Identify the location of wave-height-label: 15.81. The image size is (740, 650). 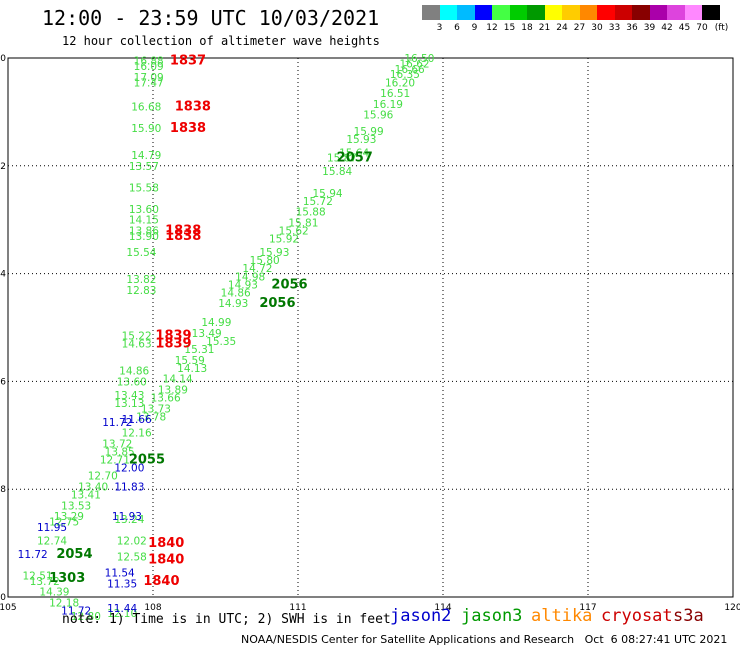
(303, 223).